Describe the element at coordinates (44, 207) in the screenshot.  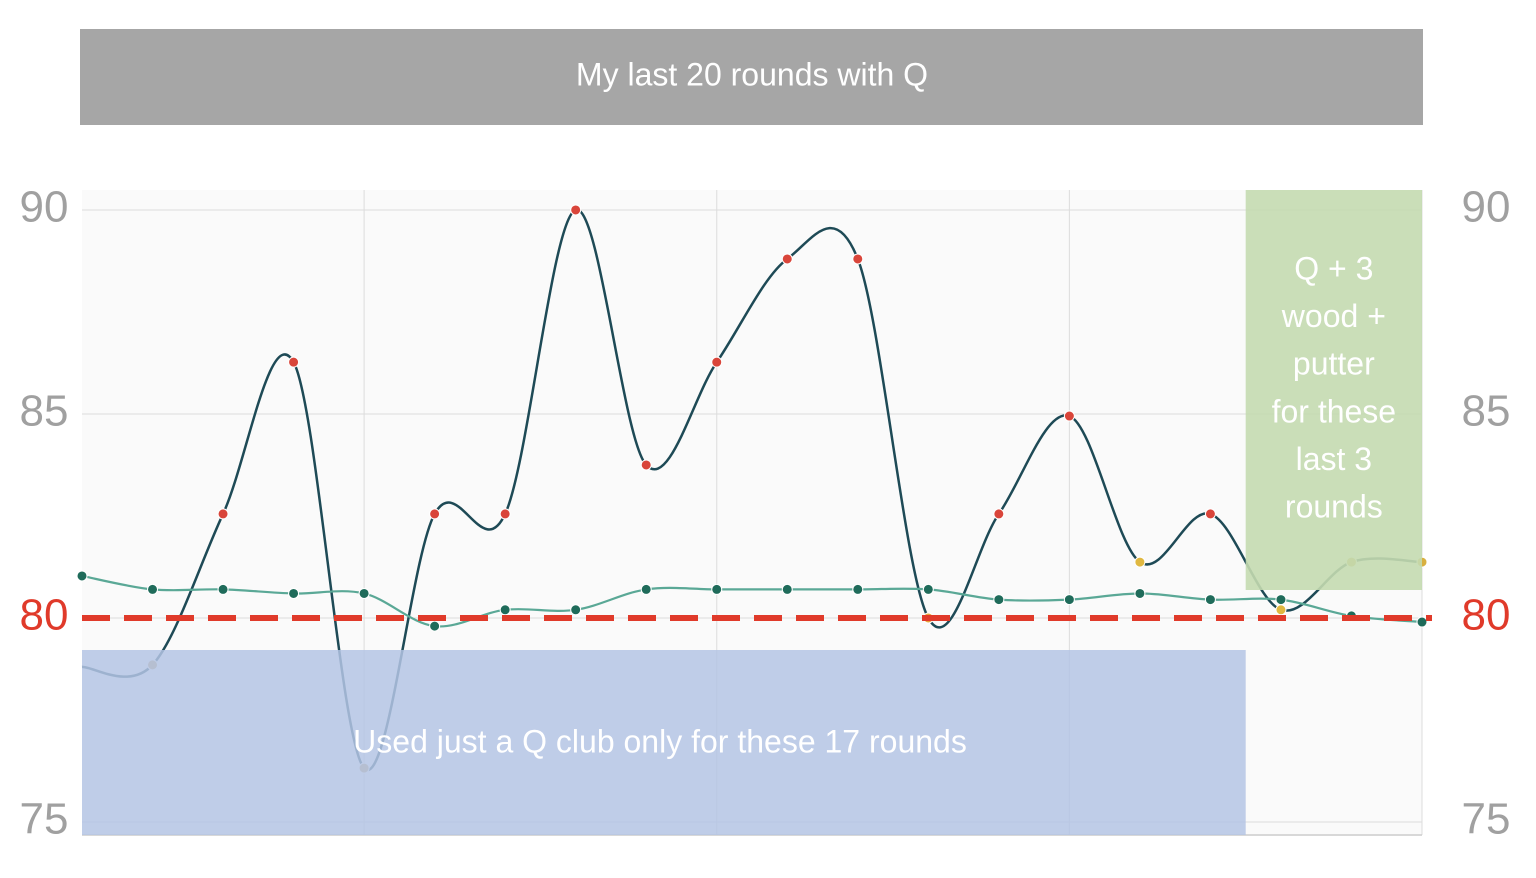
I see `y-tick-label: 90` at that location.